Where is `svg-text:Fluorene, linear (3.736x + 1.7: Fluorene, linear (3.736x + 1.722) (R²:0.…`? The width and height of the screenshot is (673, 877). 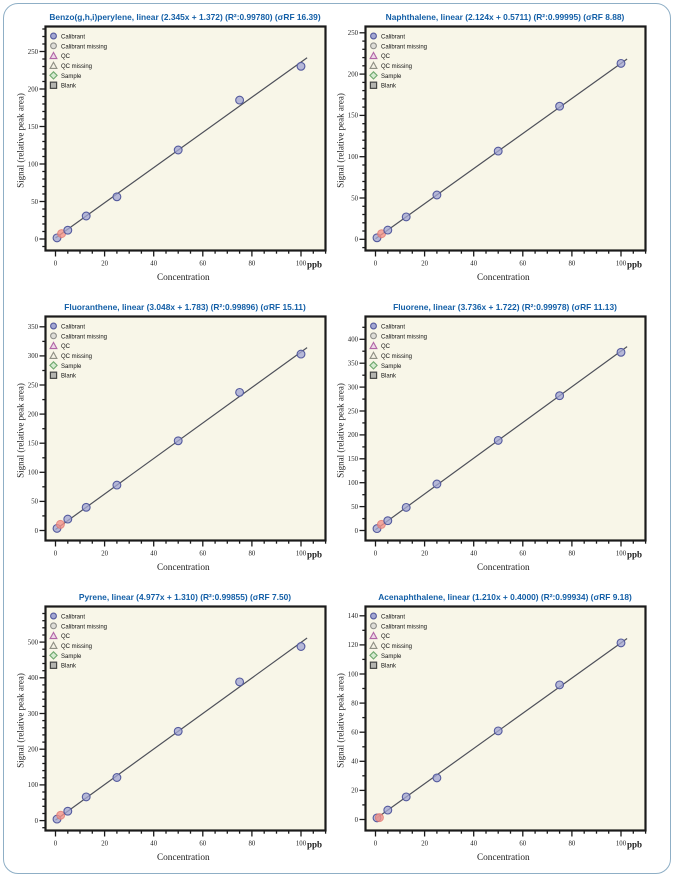 svg-text:Fluorene, linear (3.736x + 1.7: Fluorene, linear (3.736x + 1.722) (R²:0.… is located at coordinates (505, 307).